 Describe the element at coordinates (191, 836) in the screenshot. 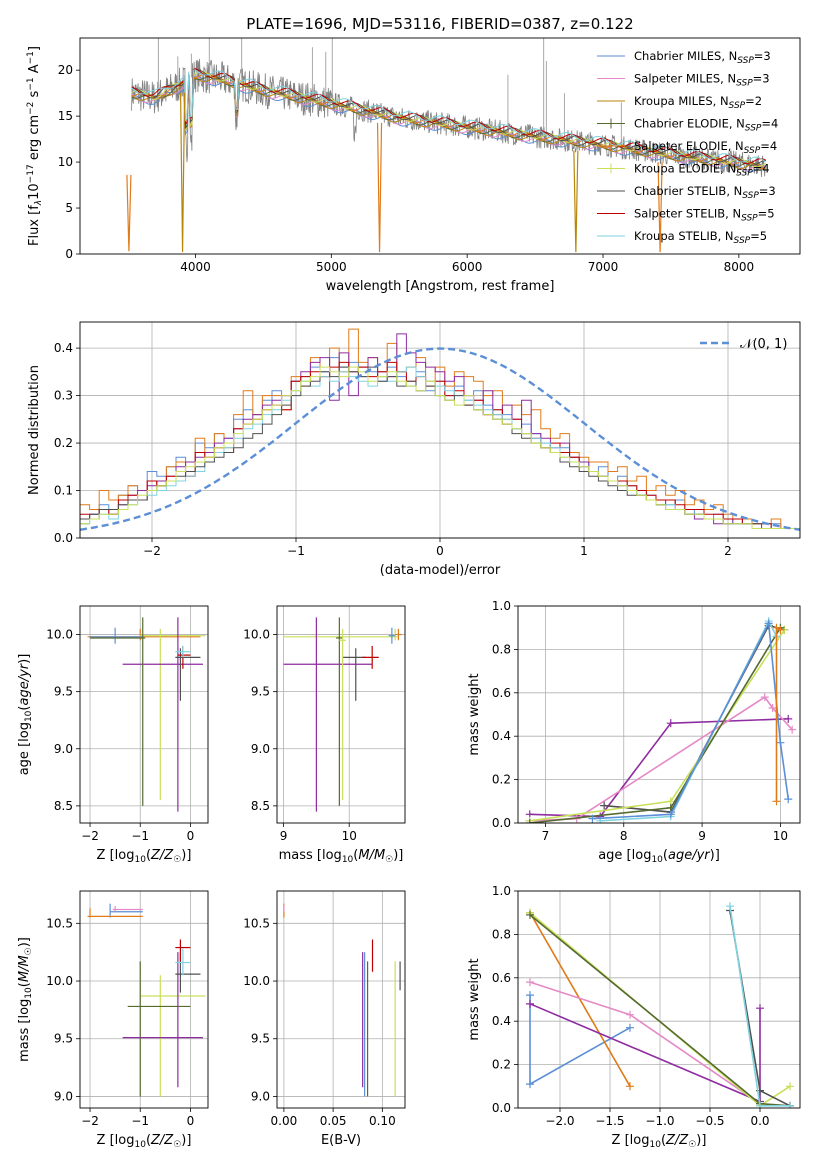

I see `x-tick-label: 0` at that location.